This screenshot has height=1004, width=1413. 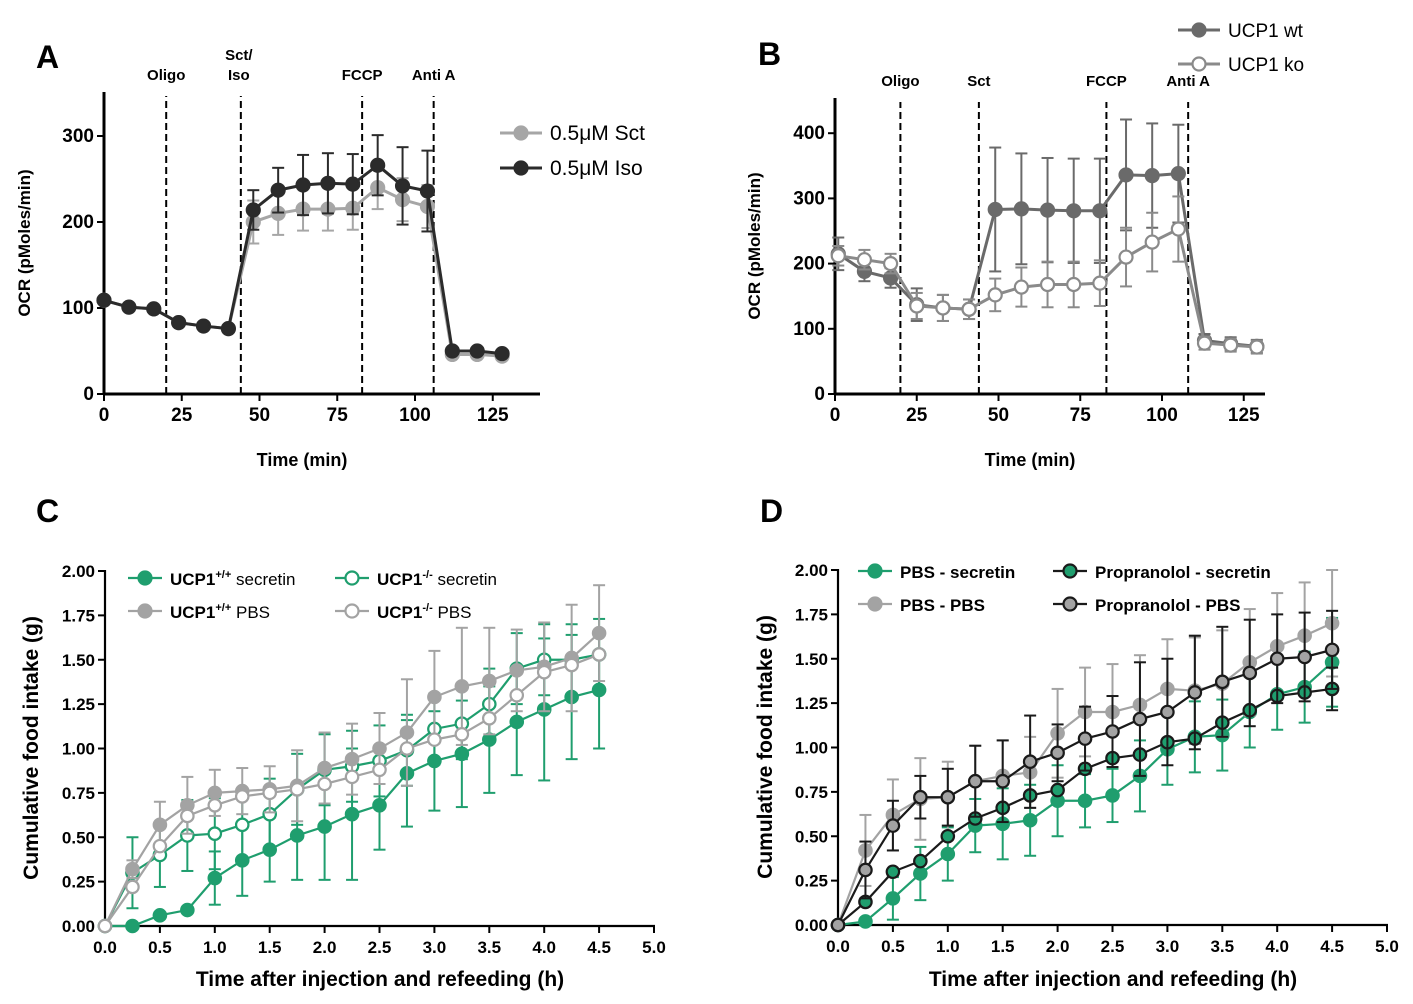 What do you see at coordinates (811, 792) in the screenshot?
I see `y-tick-label: 0.75` at bounding box center [811, 792].